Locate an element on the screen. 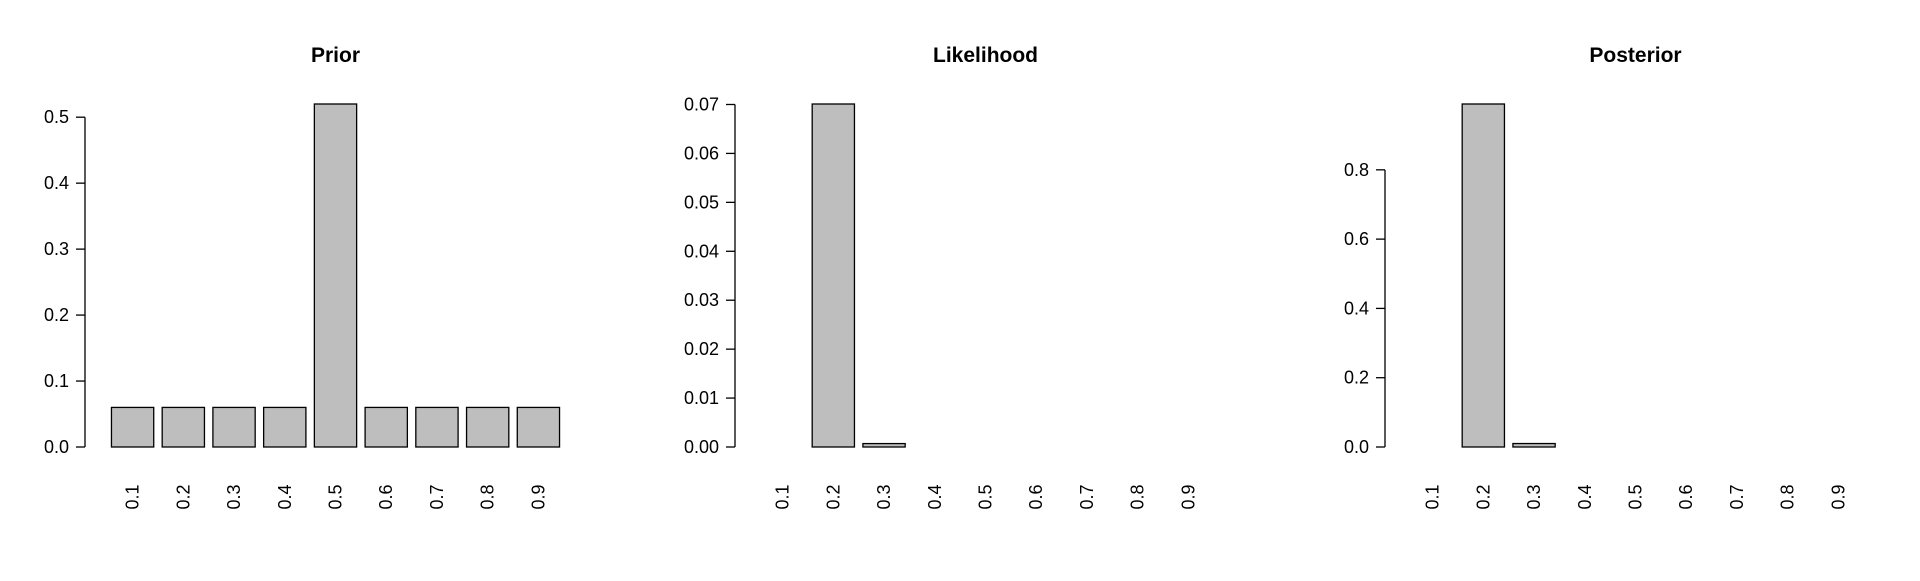 This screenshot has height=581, width=1920. y-tick-label: 0.06 is located at coordinates (701, 153).